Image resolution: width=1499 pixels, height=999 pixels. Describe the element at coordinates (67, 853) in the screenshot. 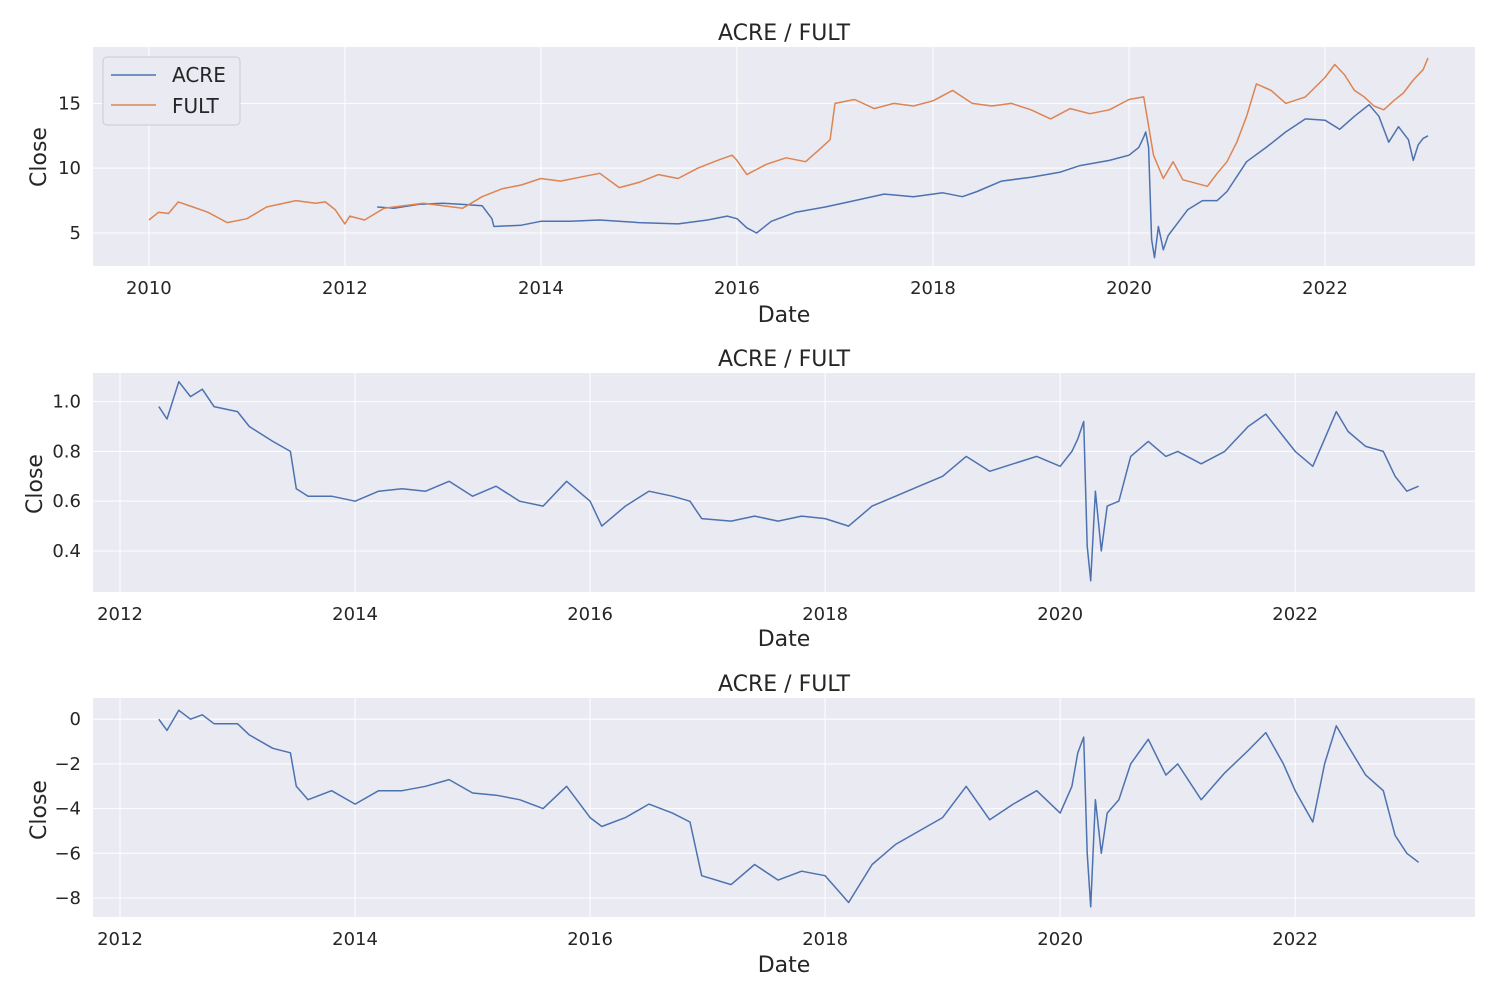

I see `y-tick-label: −6` at that location.